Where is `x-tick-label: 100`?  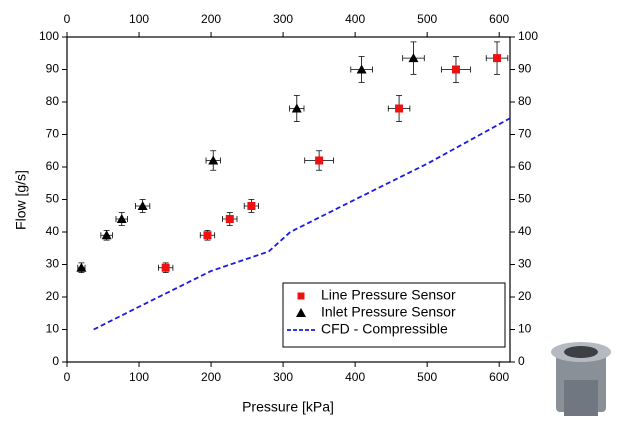 x-tick-label: 100 is located at coordinates (139, 377).